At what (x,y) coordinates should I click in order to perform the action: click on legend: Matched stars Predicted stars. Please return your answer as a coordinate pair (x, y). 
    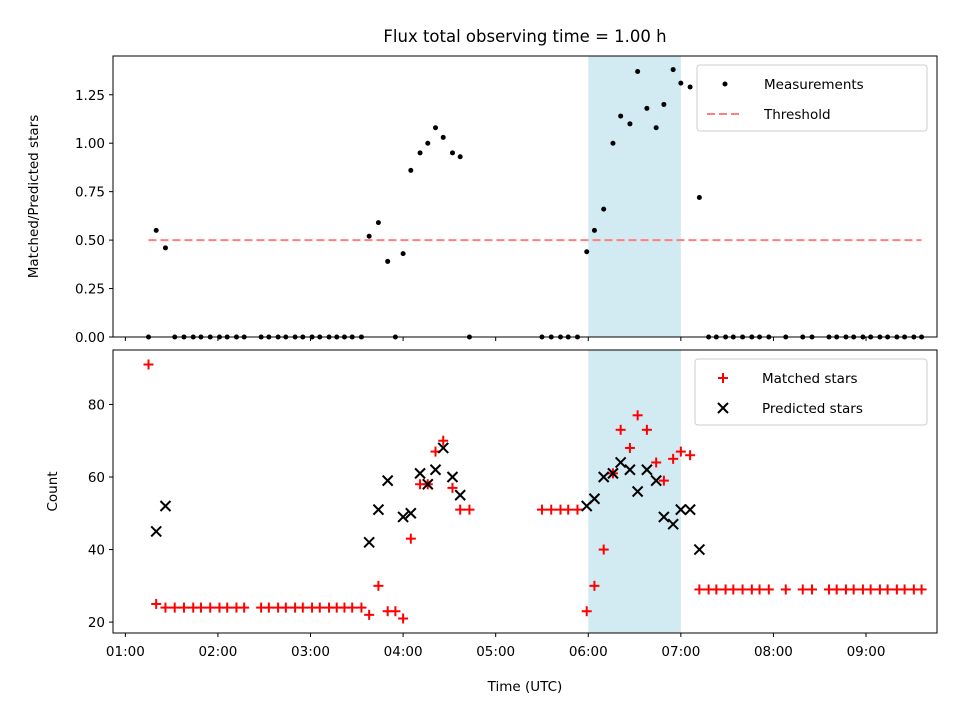
    Looking at the image, I should click on (811, 392).